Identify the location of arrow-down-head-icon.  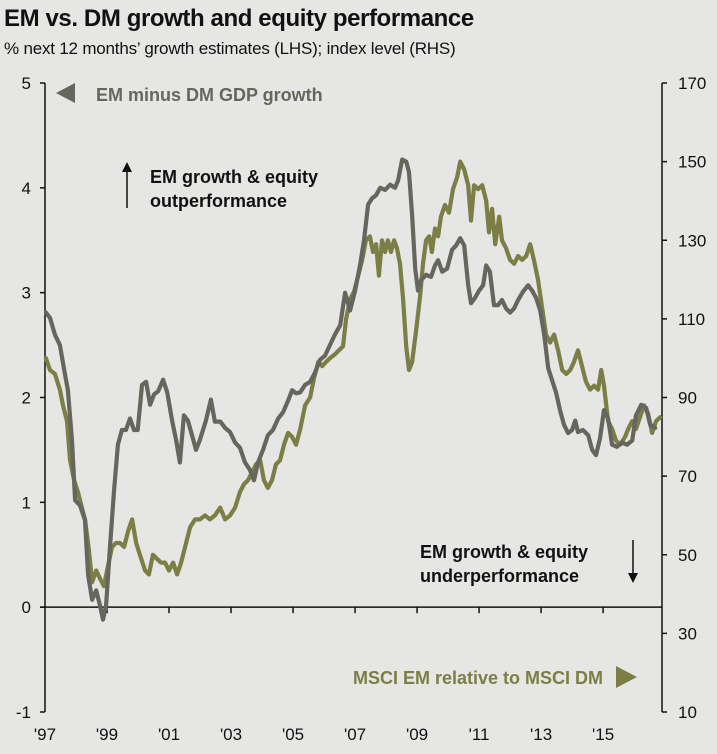
(633, 578).